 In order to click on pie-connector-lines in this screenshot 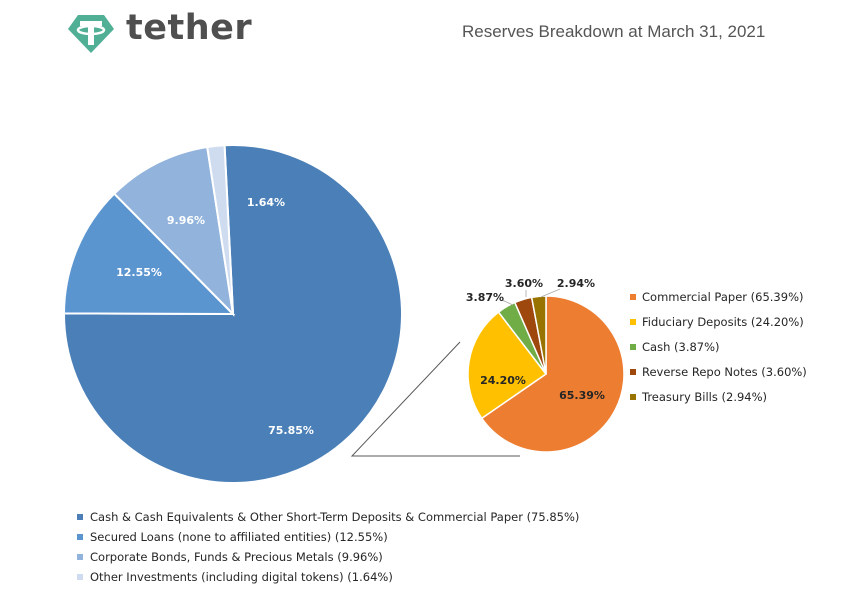, I will do `click(435, 399)`.